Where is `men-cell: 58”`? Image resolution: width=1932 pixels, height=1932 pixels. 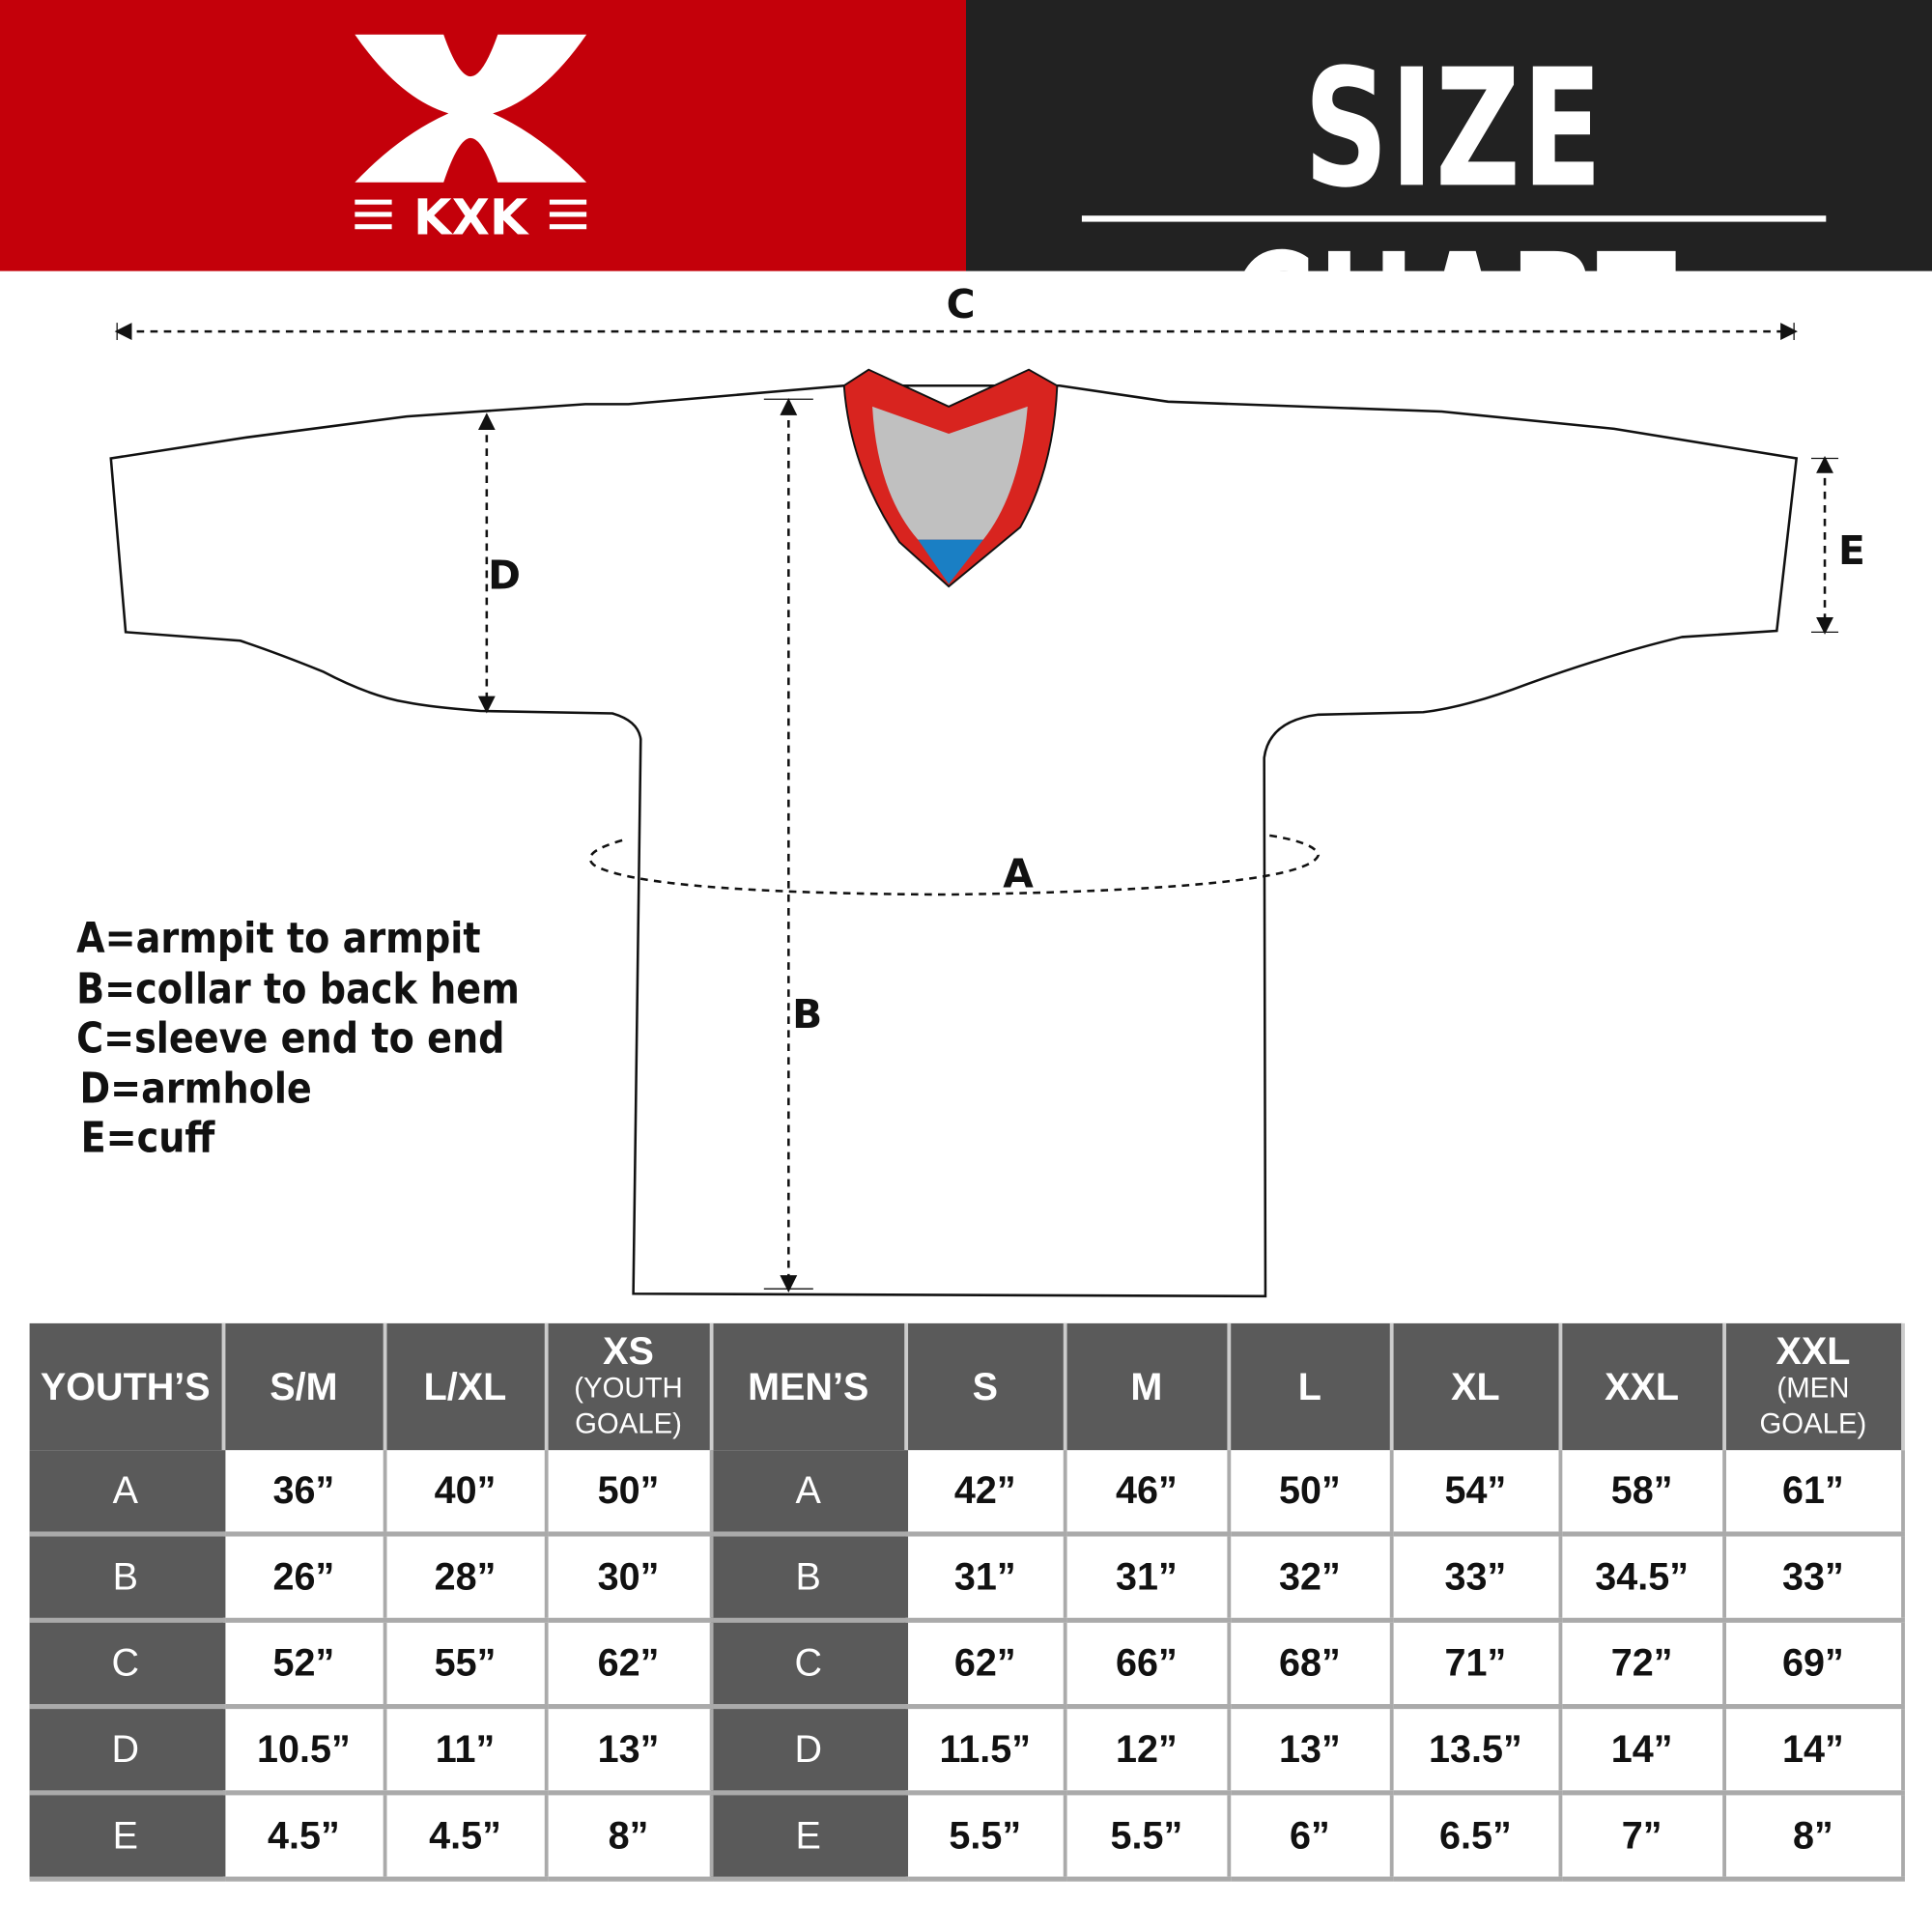
men-cell: 58” is located at coordinates (1642, 1493).